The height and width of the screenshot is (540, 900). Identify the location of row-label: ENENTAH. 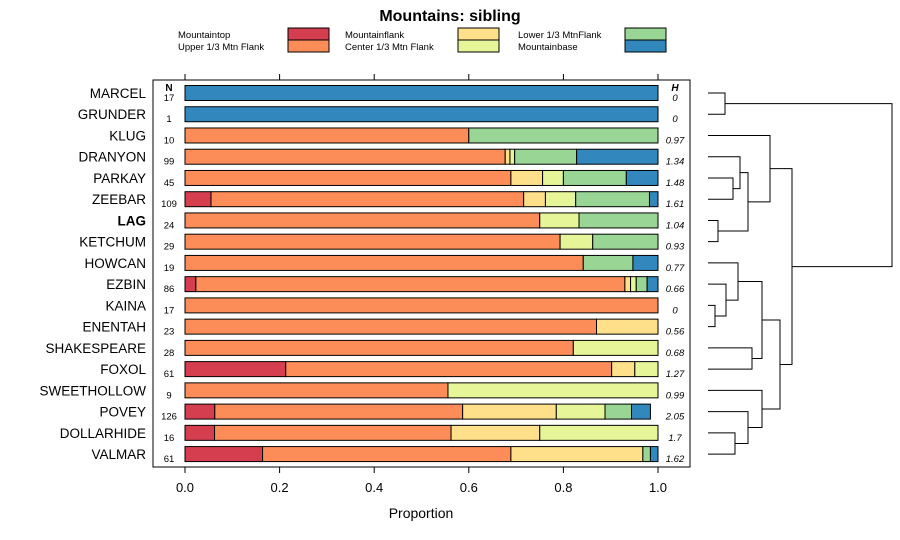
(114, 327).